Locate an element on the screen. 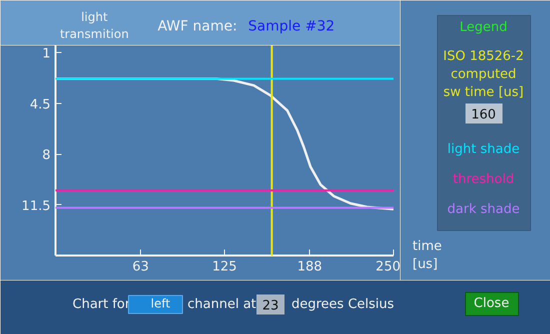  y-tick-label: 8 is located at coordinates (46, 156).